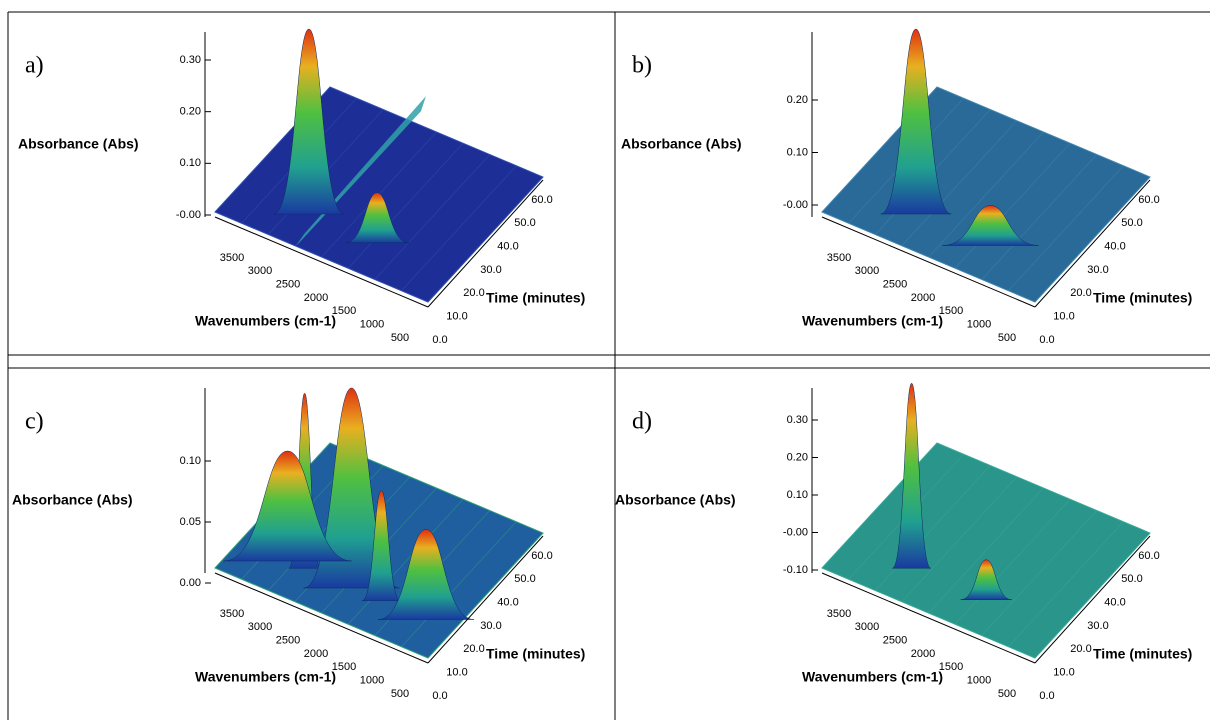  What do you see at coordinates (795, 570) in the screenshot?
I see `z-tick-label: -0.10` at bounding box center [795, 570].